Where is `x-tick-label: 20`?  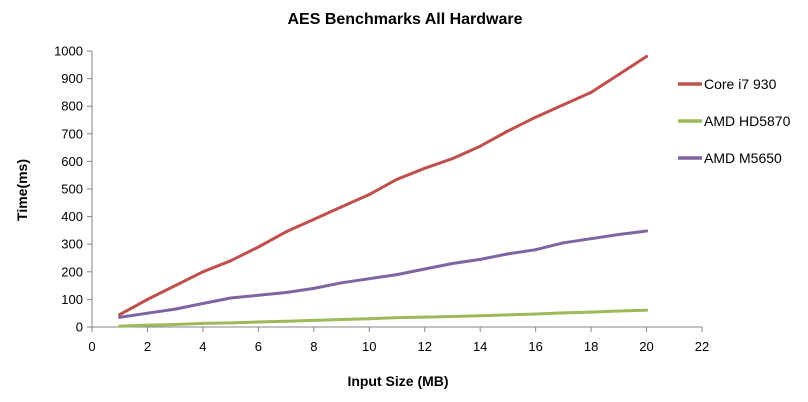
x-tick-label: 20 is located at coordinates (646, 346).